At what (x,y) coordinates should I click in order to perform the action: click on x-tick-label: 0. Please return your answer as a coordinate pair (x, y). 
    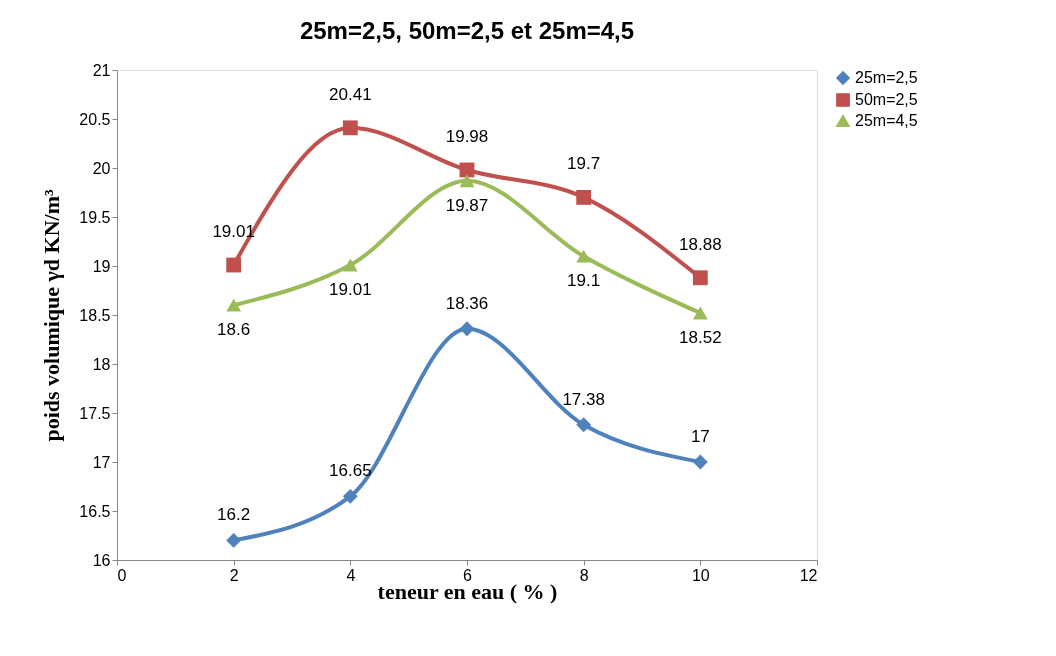
    Looking at the image, I should click on (122, 575).